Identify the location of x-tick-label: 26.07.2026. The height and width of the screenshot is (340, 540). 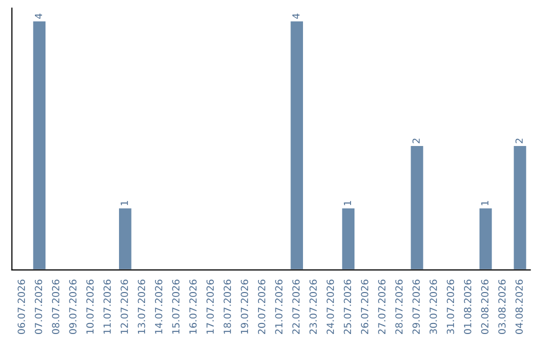
(364, 307).